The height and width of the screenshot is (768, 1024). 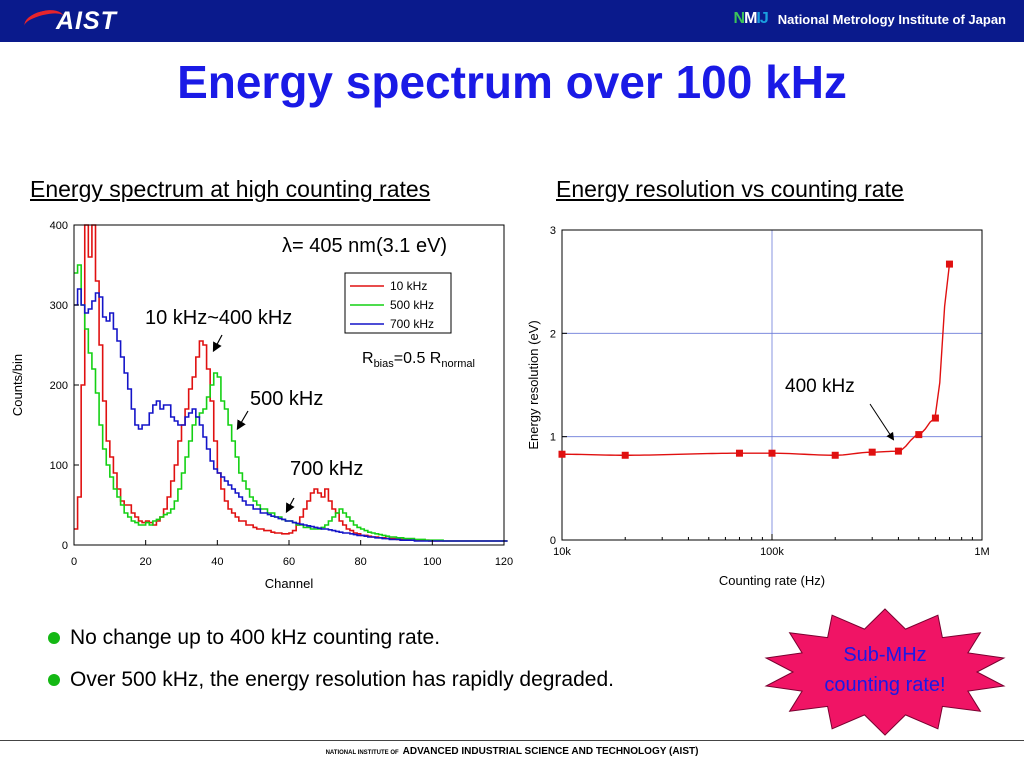 I want to click on series-line-700khz, so click(x=291, y=415).